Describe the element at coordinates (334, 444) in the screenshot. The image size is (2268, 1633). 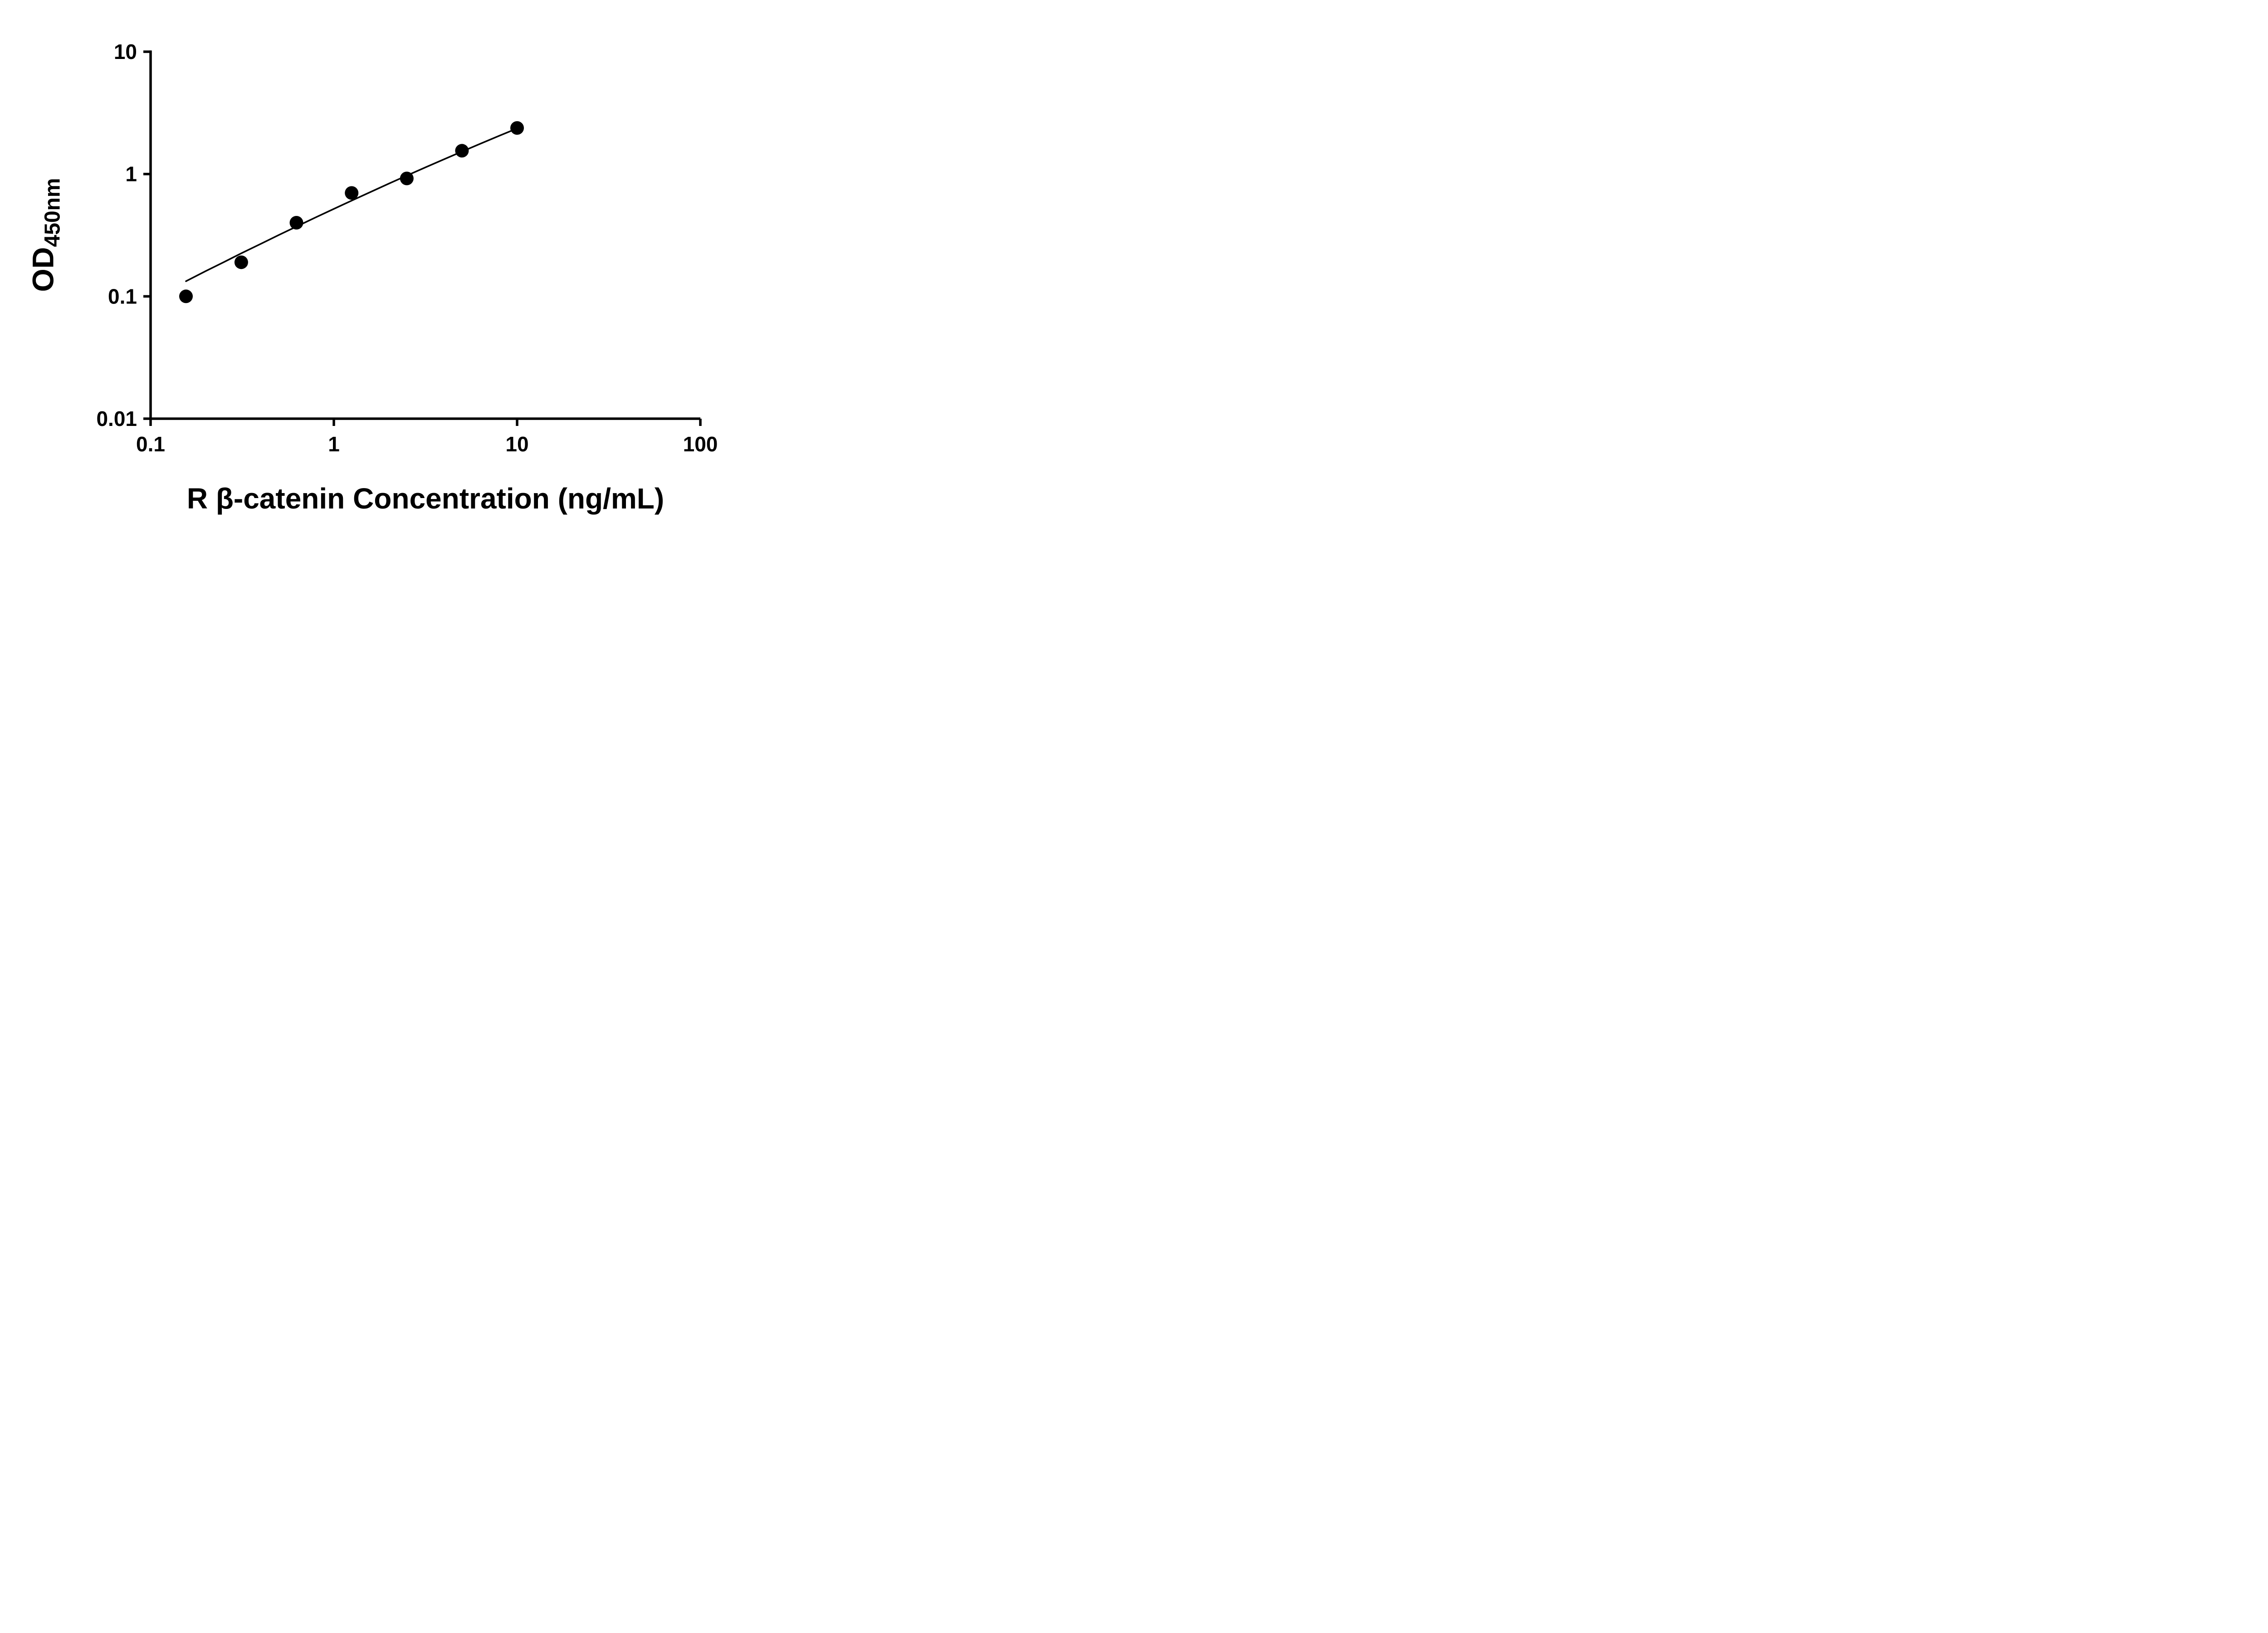
I see `x-tick-label: 1` at that location.